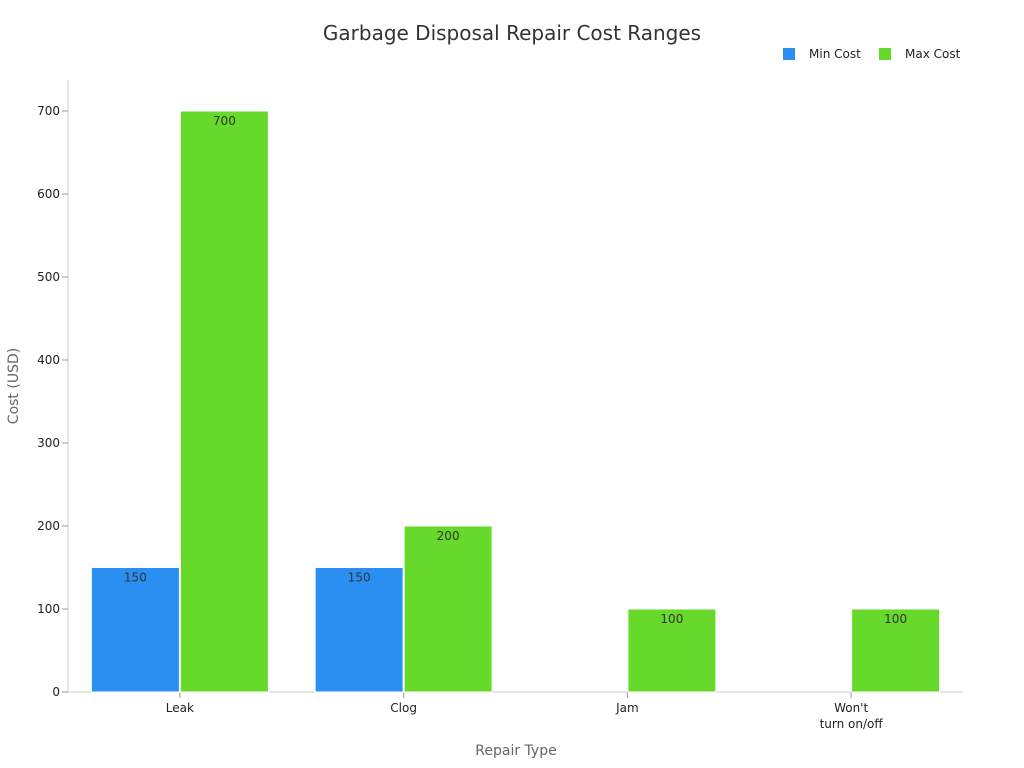 This screenshot has height=768, width=1024. What do you see at coordinates (872, 54) in the screenshot?
I see `legend: Min Cost Max Cost` at bounding box center [872, 54].